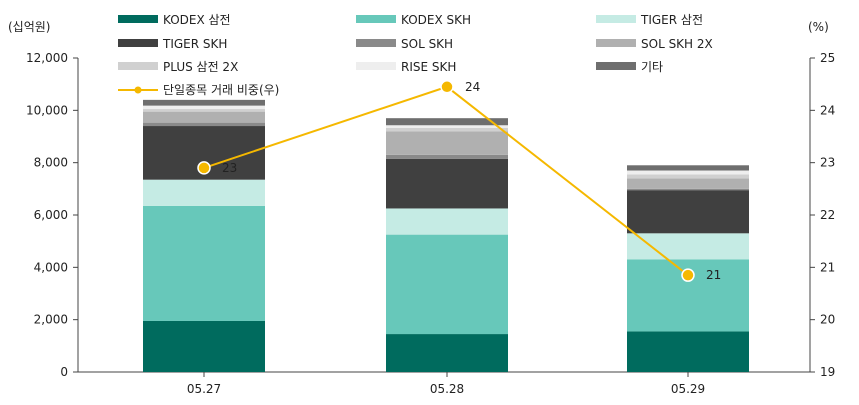 This screenshot has width=859, height=405. What do you see at coordinates (827, 320) in the screenshot?
I see `right-tick-label: 20` at bounding box center [827, 320].